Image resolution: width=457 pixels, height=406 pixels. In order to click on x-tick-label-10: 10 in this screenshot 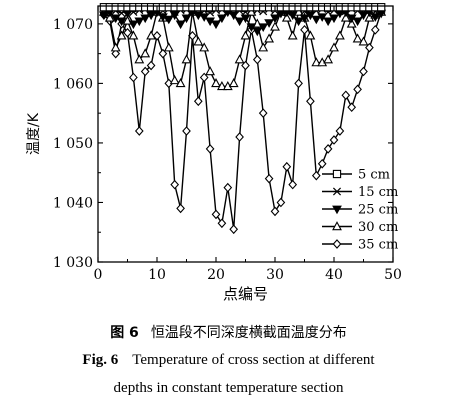, I will do `click(157, 275)`.